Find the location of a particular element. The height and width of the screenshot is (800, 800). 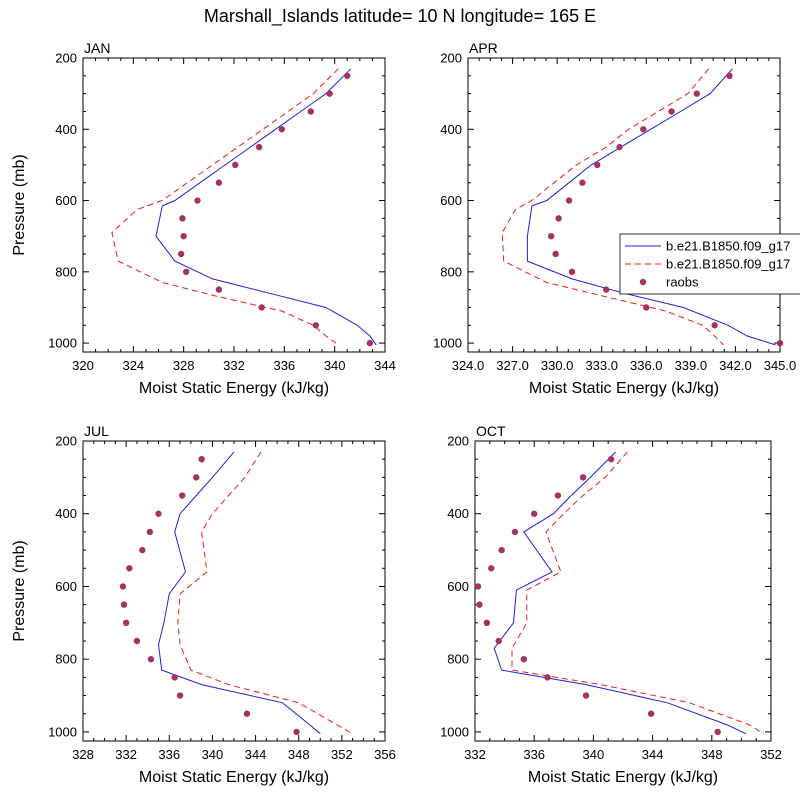

panel-title: JUL is located at coordinates (96, 431).